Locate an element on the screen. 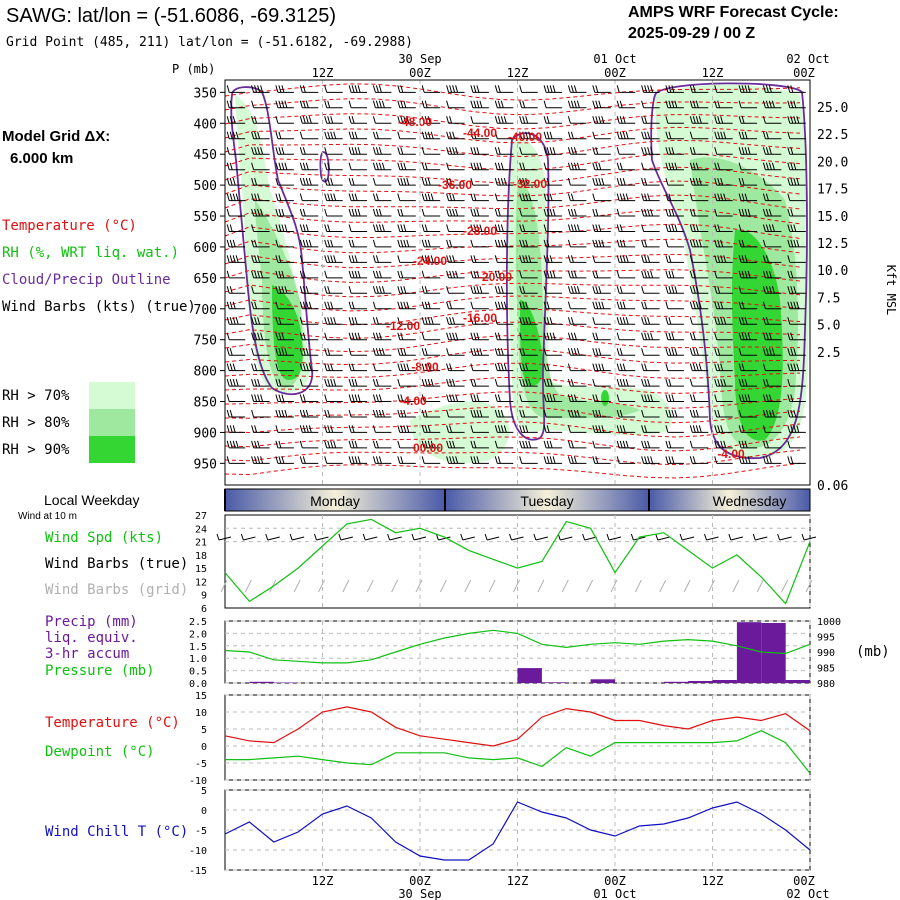 The width and height of the screenshot is (900, 900). precip-bar is located at coordinates (700, 682).